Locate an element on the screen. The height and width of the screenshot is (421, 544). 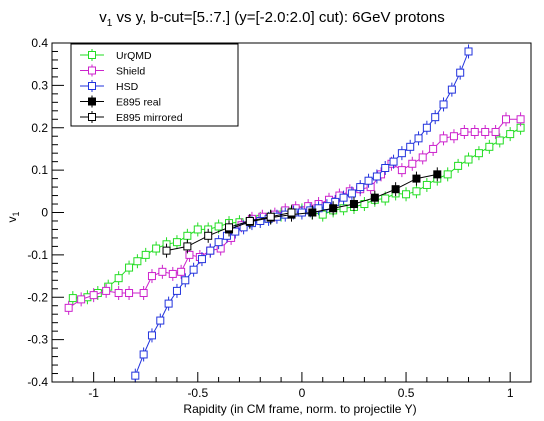
y-tick-label: 0 is located at coordinates (44, 213).